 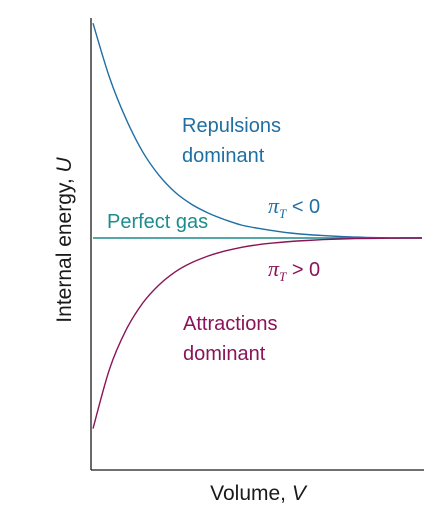 I want to click on pi-negative-label: πT < 0, so click(x=294, y=207).